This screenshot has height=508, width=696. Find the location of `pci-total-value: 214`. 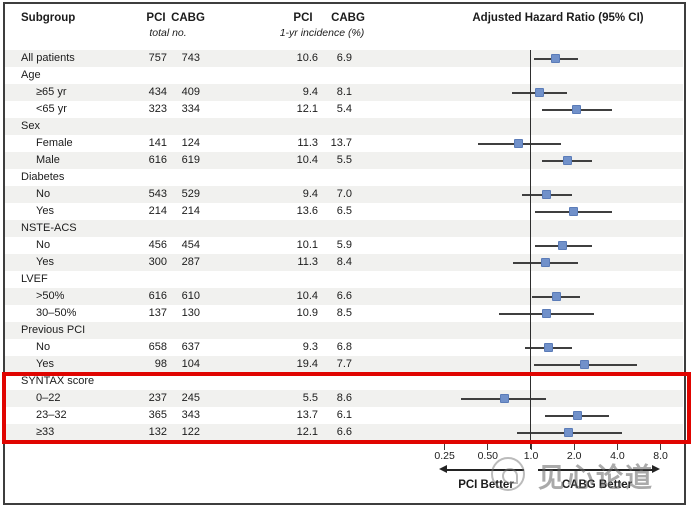

pci-total-value: 214 is located at coordinates (157, 211).